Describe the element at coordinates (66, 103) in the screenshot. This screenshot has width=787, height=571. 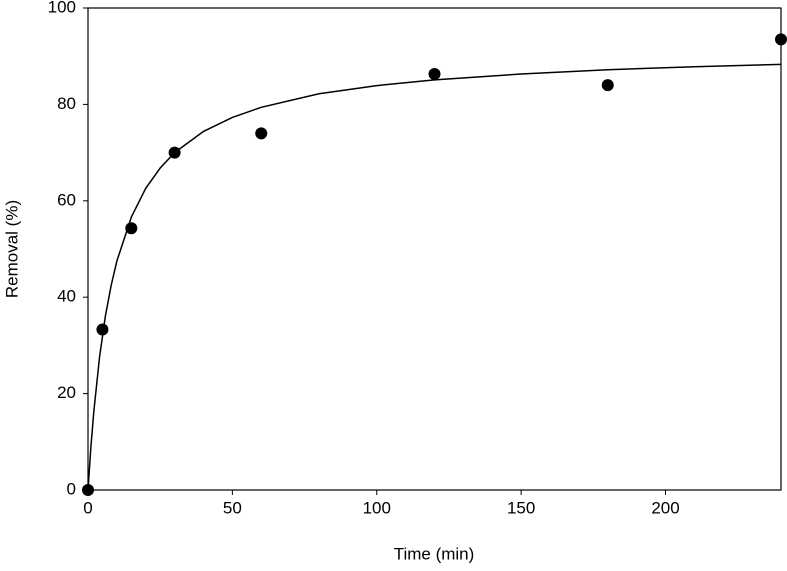
I see `y-tick-label: 80` at that location.